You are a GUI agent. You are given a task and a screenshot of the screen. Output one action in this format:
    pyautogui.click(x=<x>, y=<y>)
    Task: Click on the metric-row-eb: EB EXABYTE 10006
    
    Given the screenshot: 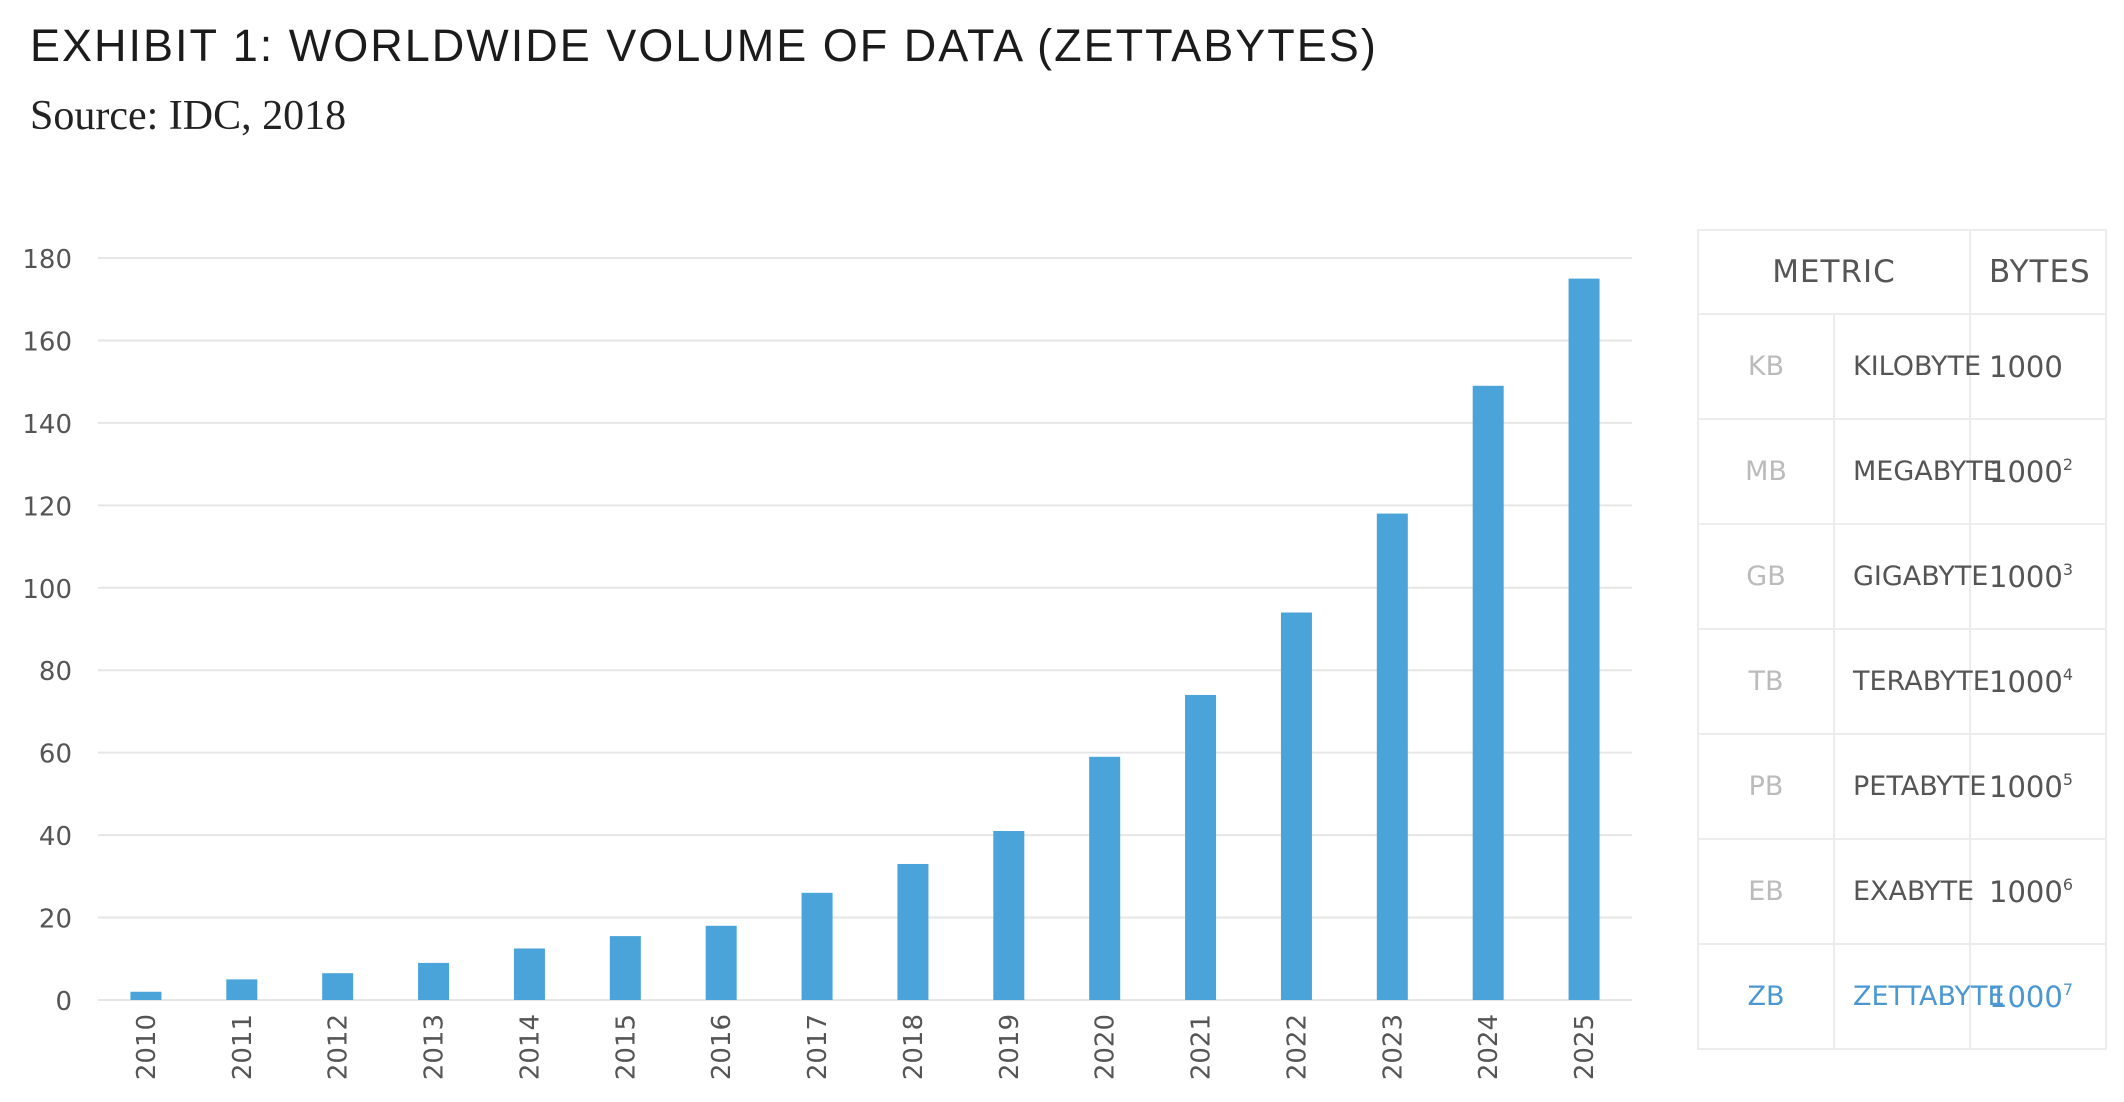 What is the action you would take?
    pyautogui.click(x=1902, y=891)
    